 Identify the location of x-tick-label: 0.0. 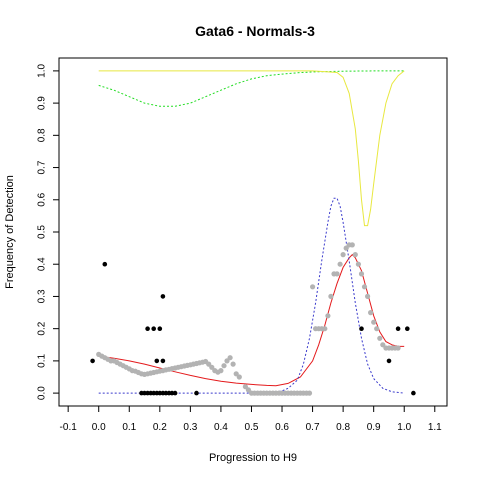
(99, 427).